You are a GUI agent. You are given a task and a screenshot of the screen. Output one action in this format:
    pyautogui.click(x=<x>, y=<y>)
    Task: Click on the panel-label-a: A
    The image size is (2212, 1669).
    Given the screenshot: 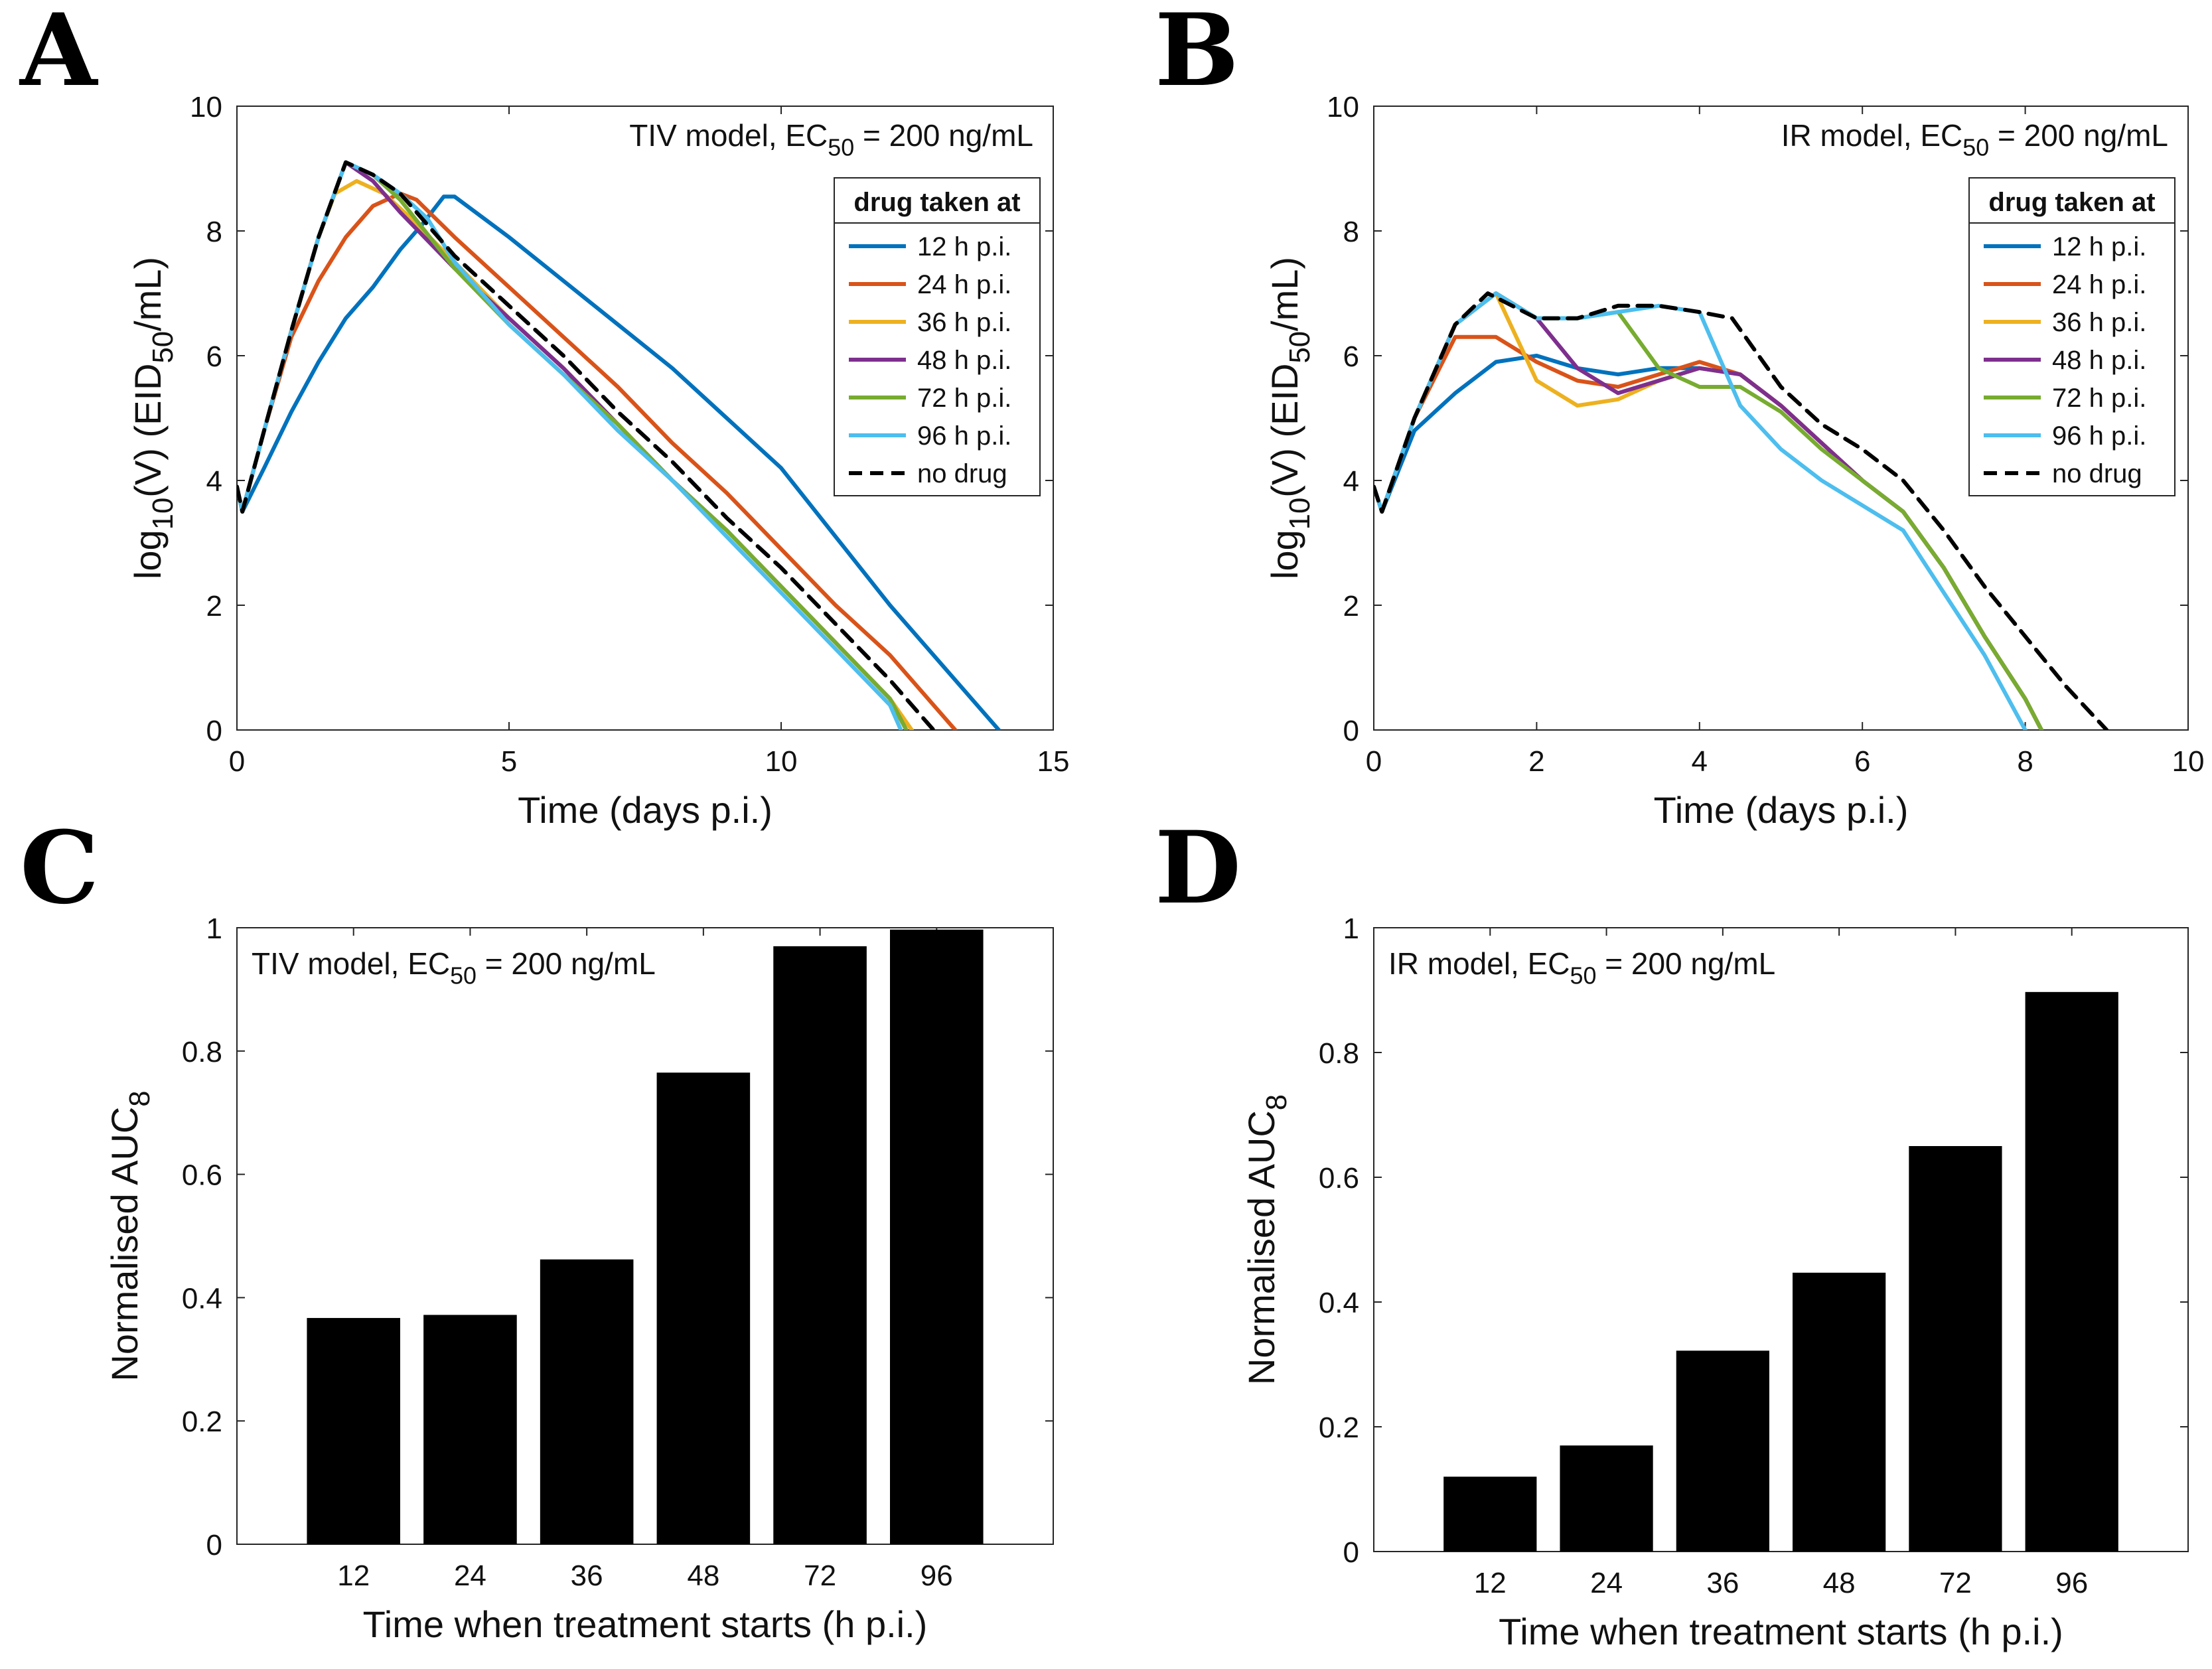 What is the action you would take?
    pyautogui.click(x=59, y=54)
    